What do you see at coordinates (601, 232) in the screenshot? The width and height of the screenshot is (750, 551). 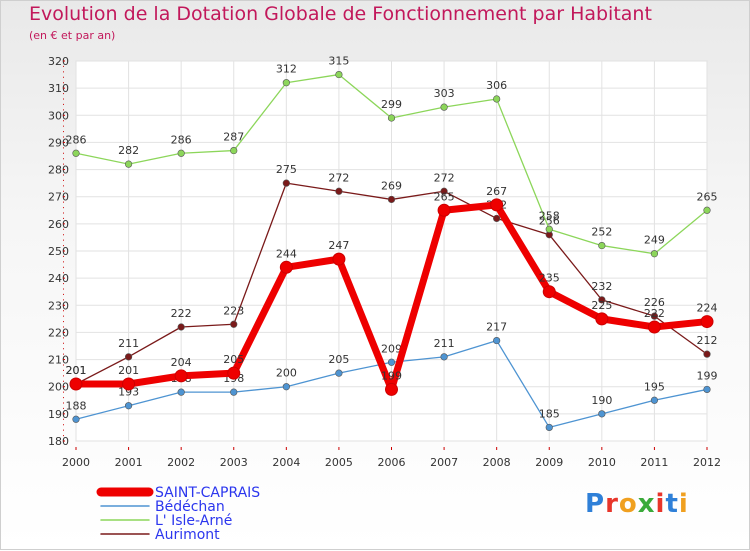 I see `data-label: 252` at bounding box center [601, 232].